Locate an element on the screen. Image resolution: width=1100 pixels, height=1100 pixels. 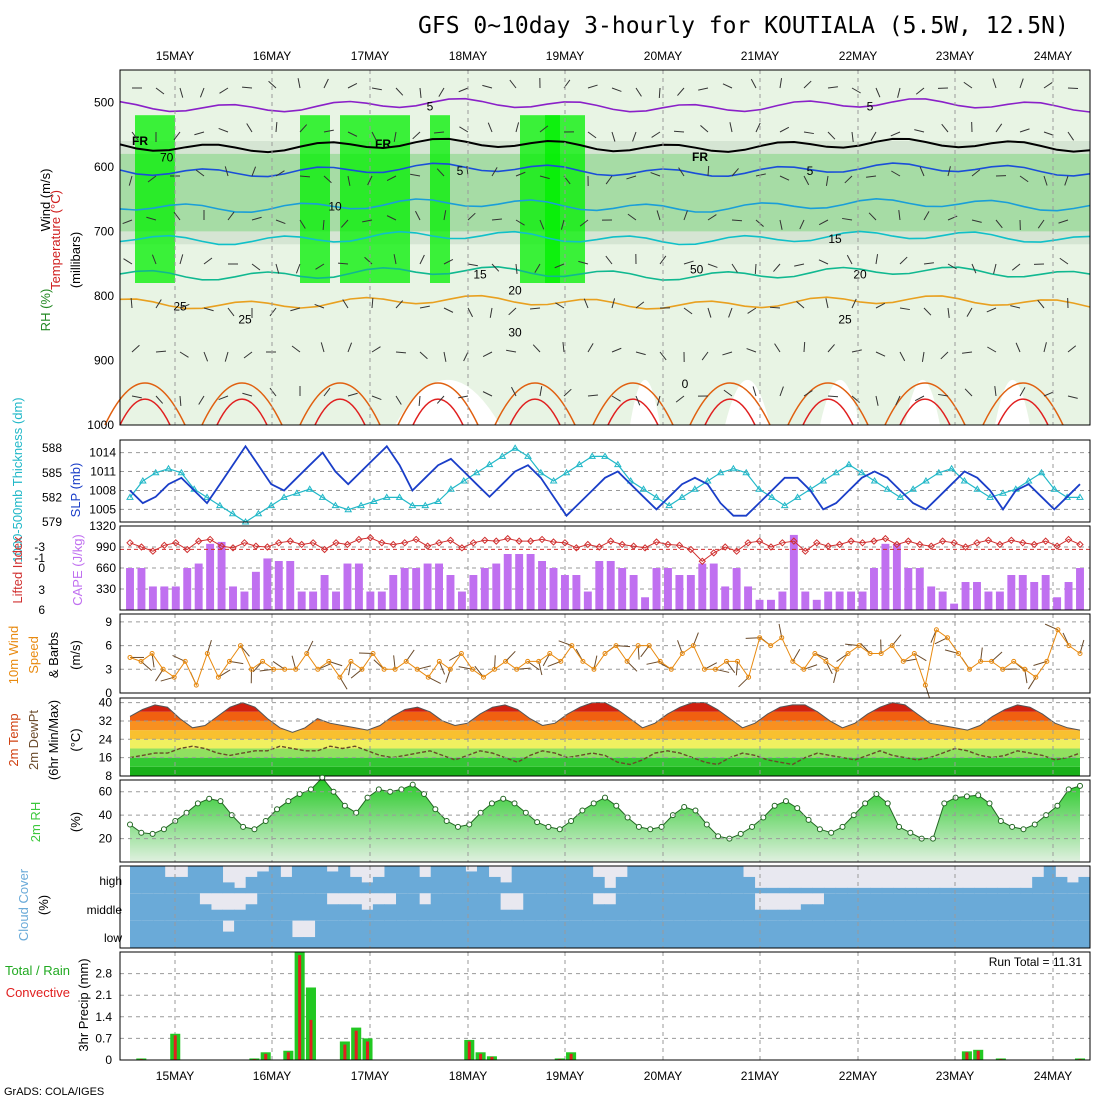
date-label-bottom: 21MAY is located at coordinates (760, 1076).